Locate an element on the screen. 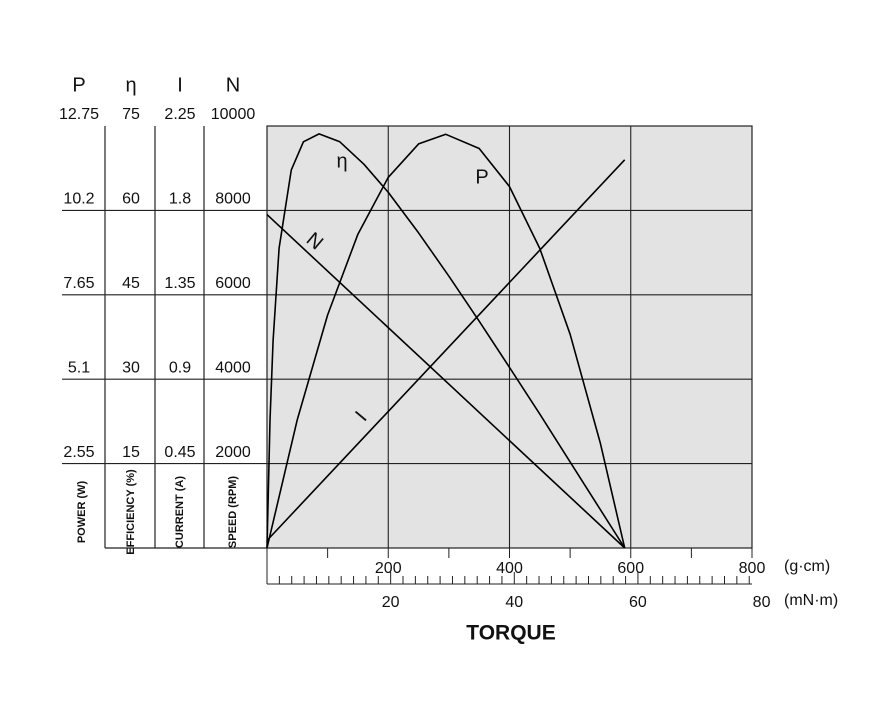  y-tick-label: 7.65 is located at coordinates (78, 283).